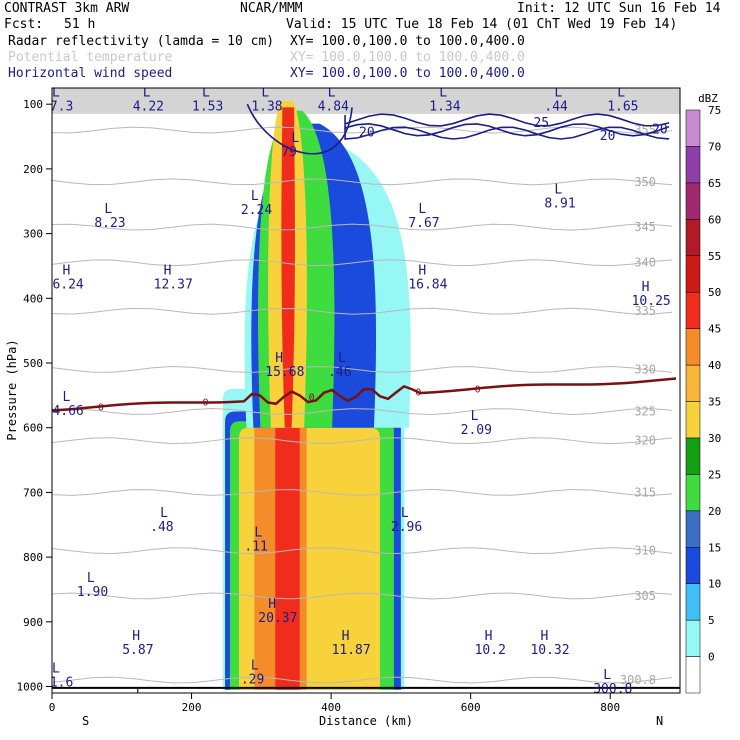  What do you see at coordinates (66, 8) in the screenshot?
I see `model-title: CONTRAST 3km ARW` at bounding box center [66, 8].